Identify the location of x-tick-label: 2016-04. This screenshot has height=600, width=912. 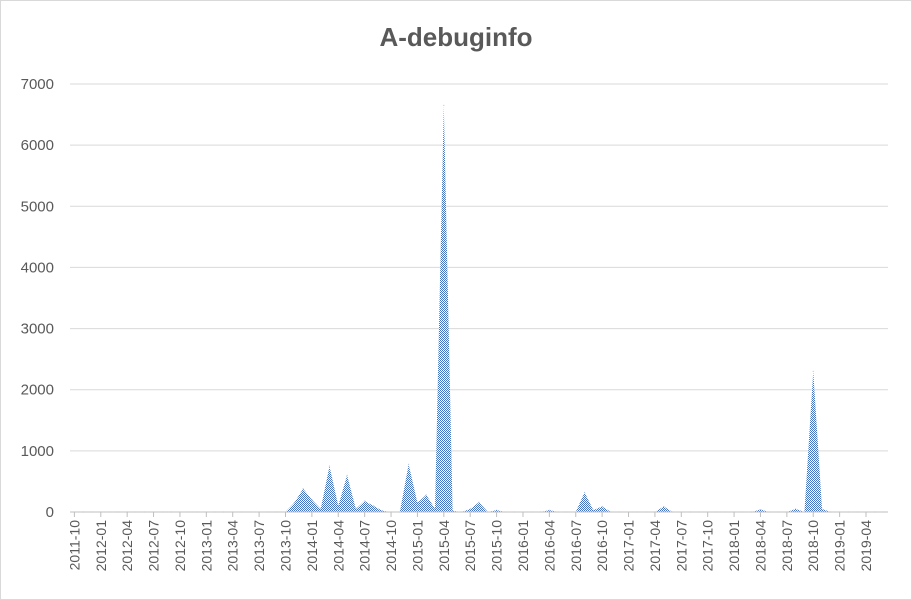
(549, 546).